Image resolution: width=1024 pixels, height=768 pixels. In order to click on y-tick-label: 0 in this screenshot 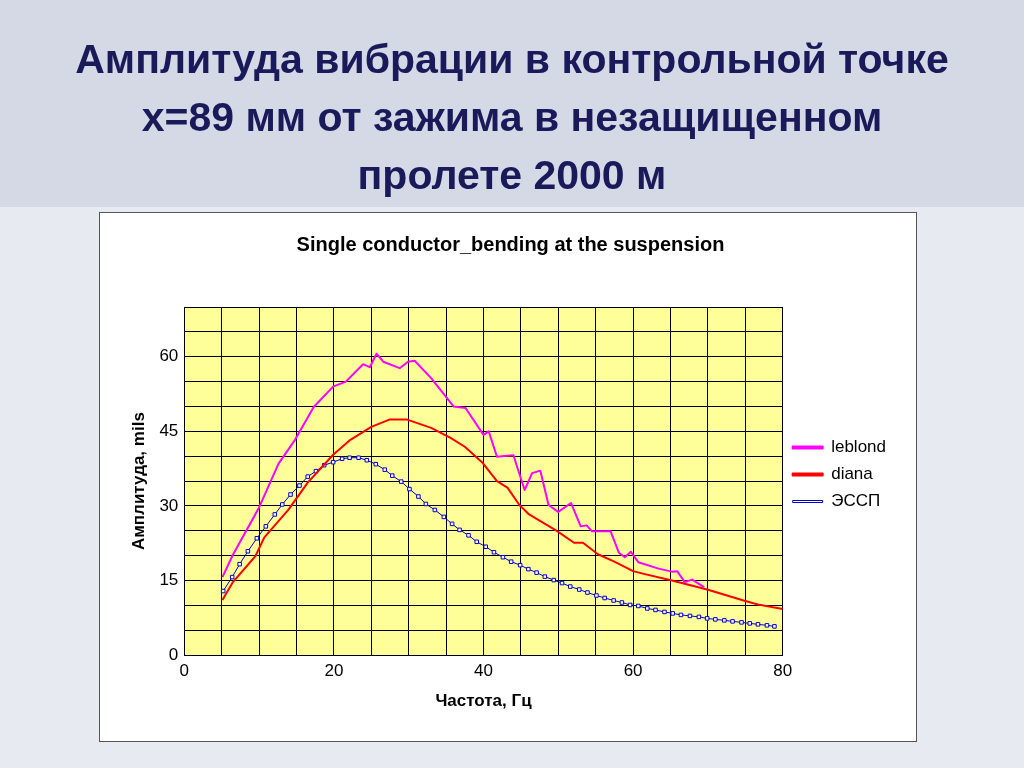, I will do `click(173, 654)`.